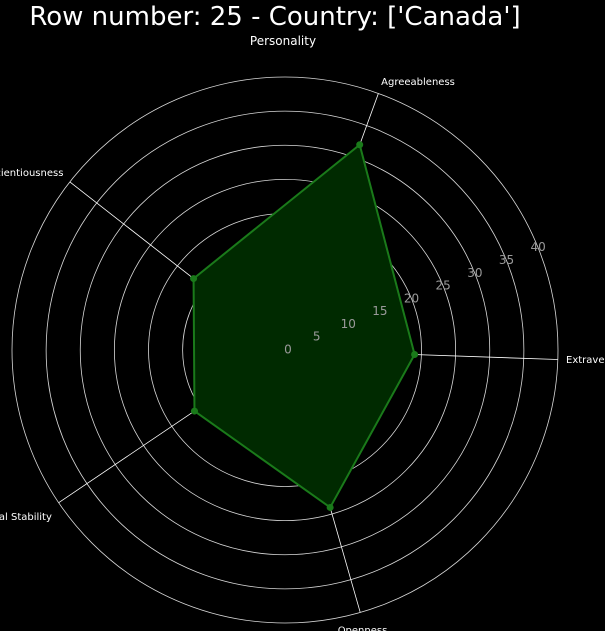 This screenshot has height=631, width=605. Describe the element at coordinates (585, 360) in the screenshot. I see `axis-label-extraversion: Extraversion` at that location.